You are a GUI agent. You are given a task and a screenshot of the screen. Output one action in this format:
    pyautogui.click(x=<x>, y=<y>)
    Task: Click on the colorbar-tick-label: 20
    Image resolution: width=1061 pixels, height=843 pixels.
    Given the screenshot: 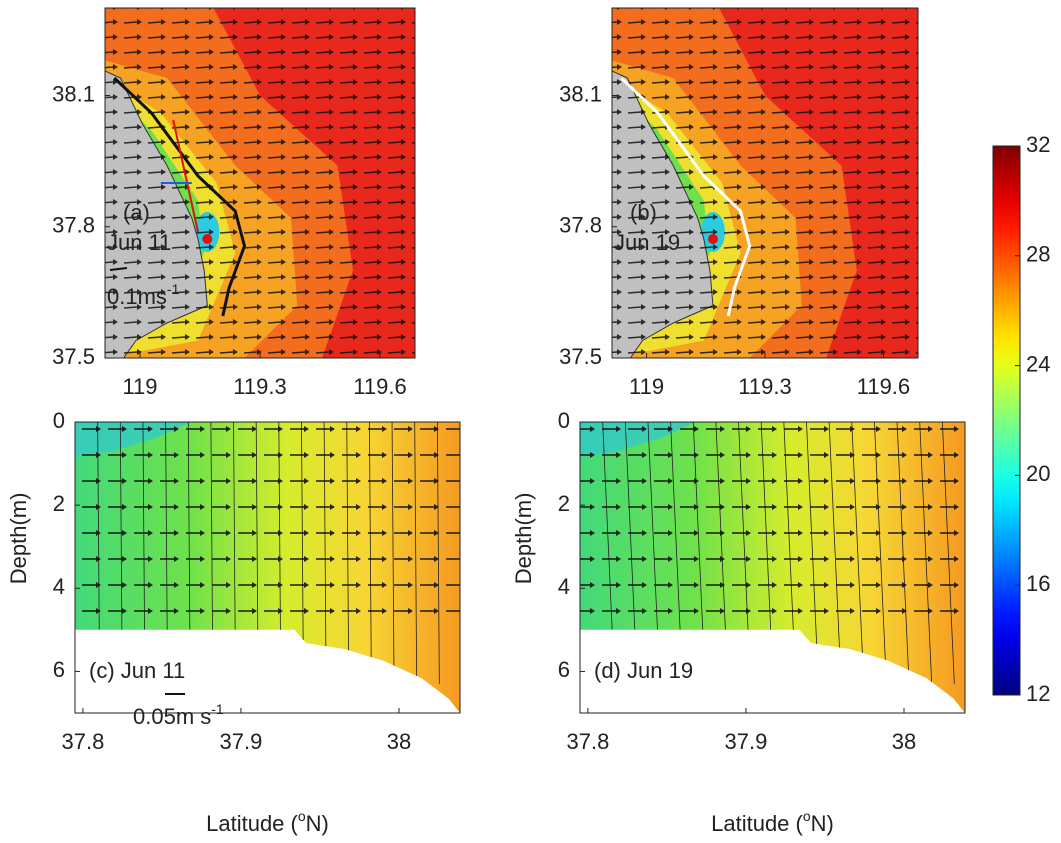 What is the action you would take?
    pyautogui.click(x=1038, y=473)
    